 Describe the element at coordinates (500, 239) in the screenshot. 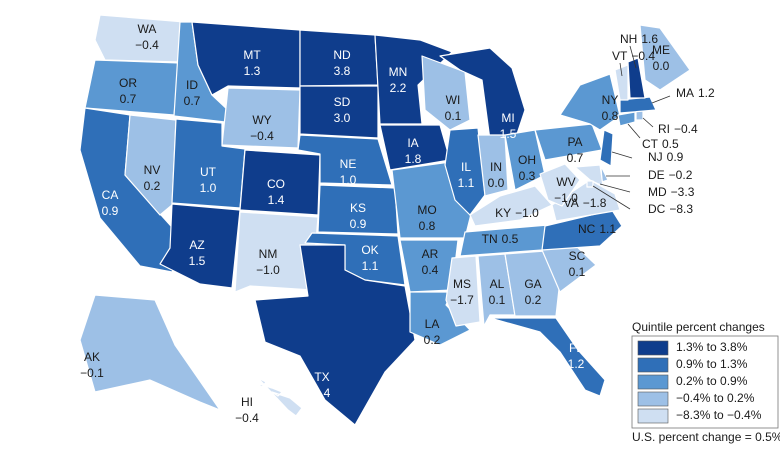

I see `state-label: TN 0.5` at that location.